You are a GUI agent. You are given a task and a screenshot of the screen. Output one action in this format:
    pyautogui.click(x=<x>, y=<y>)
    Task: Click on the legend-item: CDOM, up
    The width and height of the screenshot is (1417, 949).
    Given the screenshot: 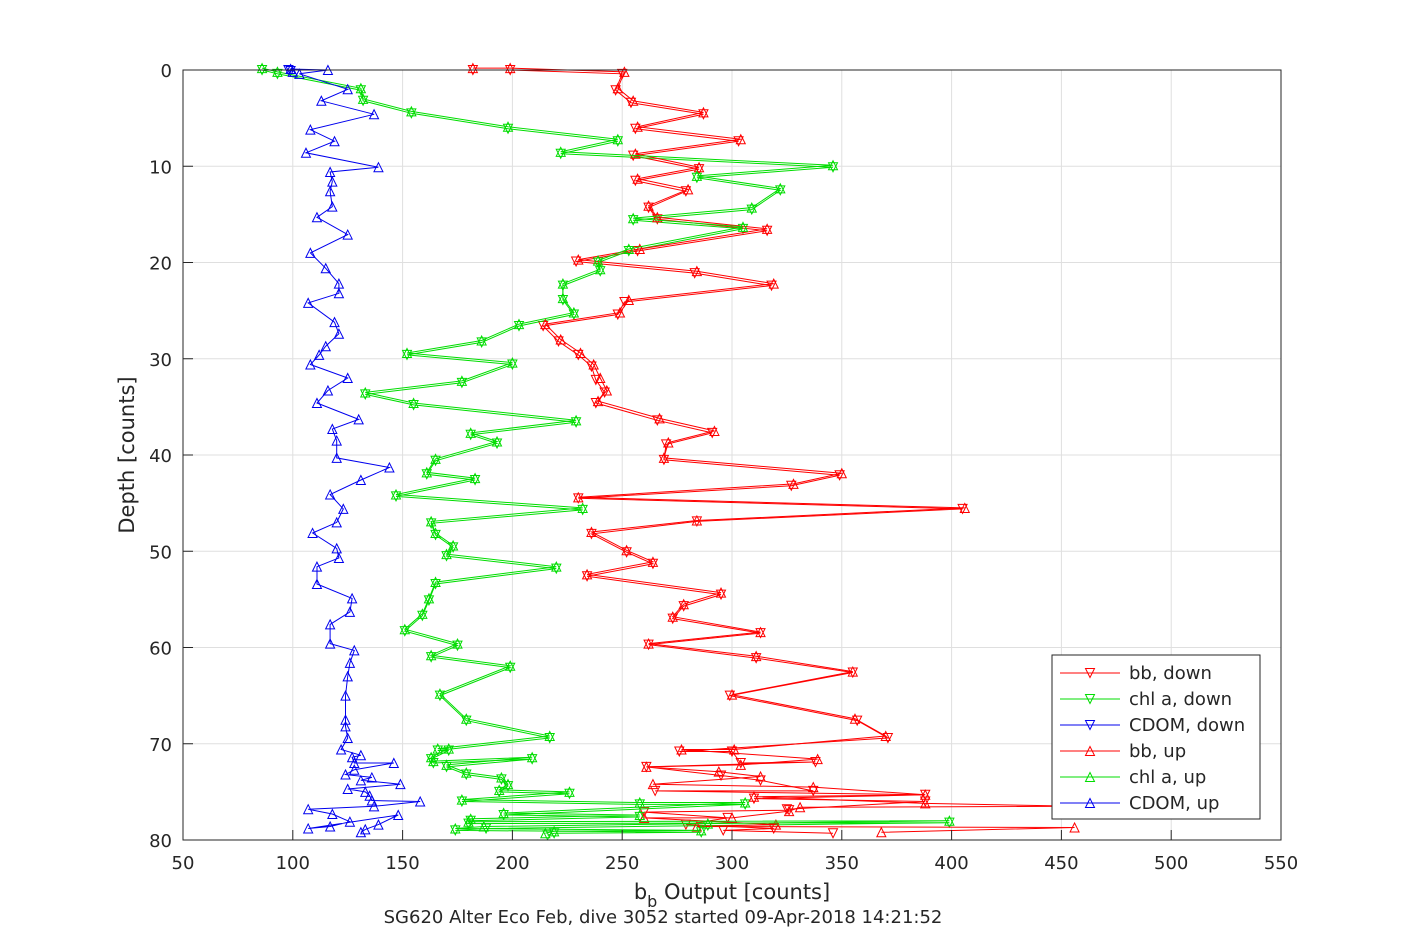 What is the action you would take?
    pyautogui.click(x=1139, y=803)
    